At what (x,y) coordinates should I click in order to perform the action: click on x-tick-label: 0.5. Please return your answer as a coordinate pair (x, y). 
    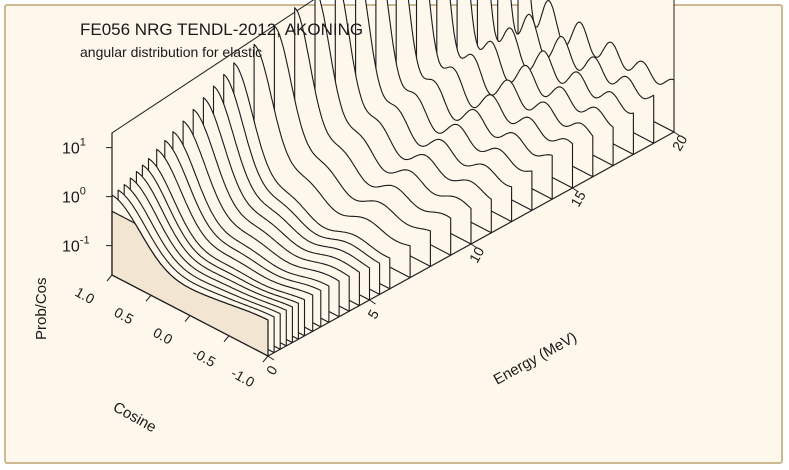
    Looking at the image, I should click on (124, 316).